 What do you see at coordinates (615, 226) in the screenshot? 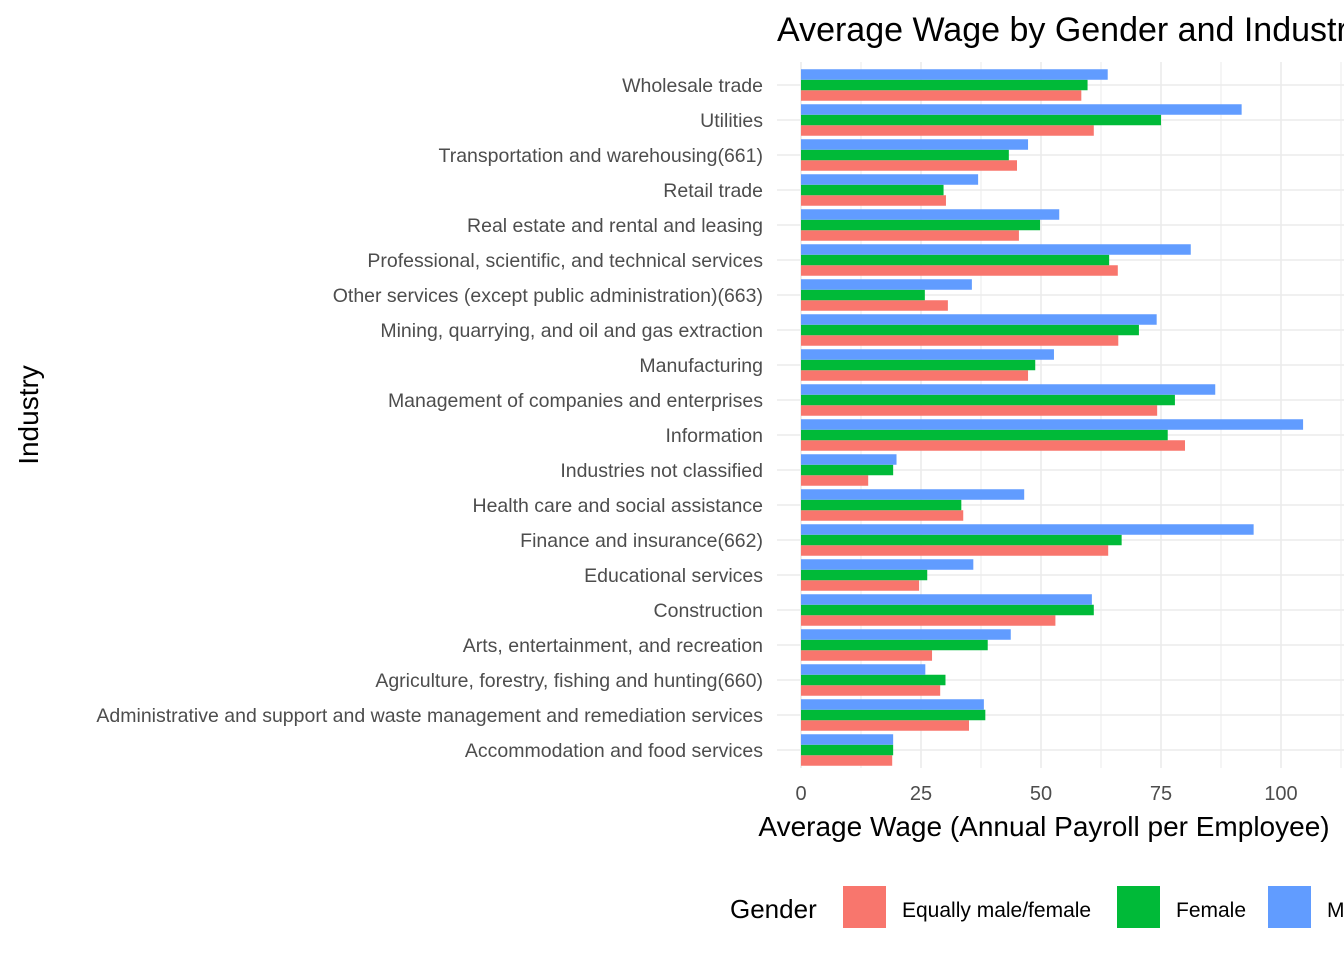
I see `category-label: Real estate and rental and leasing` at bounding box center [615, 226].